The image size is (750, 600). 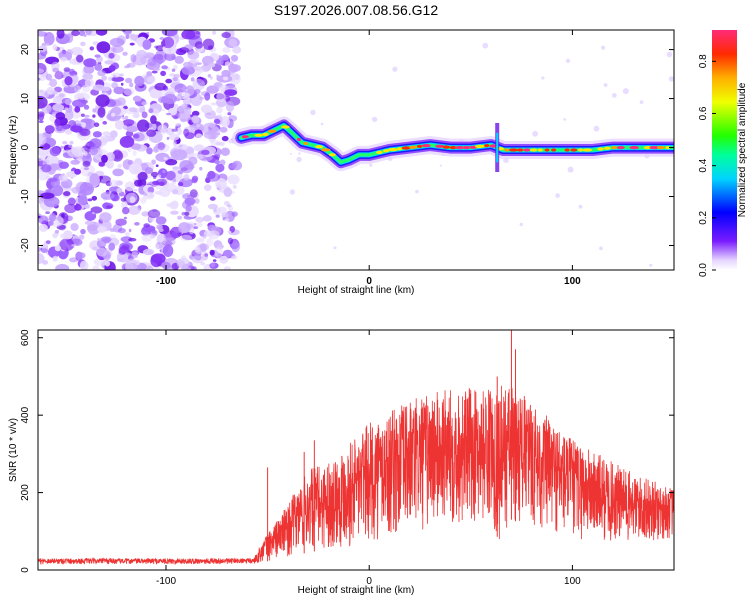 I want to click on y-tick-label: -20, so click(x=25, y=245).